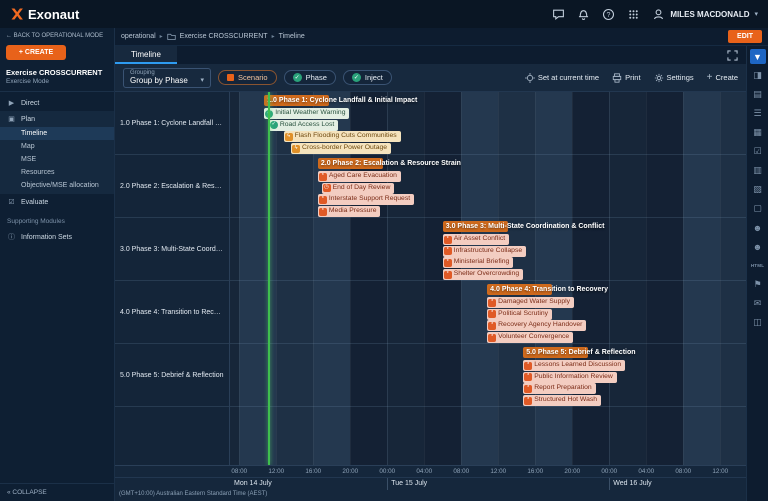 The width and height of the screenshot is (768, 501). What do you see at coordinates (57, 133) in the screenshot?
I see `sidebar-item-timeline: Timeline` at bounding box center [57, 133].